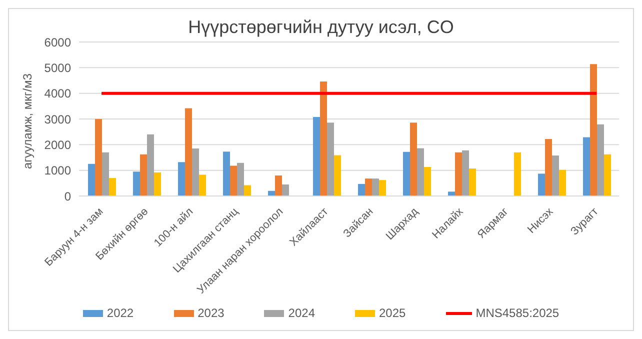  Describe the element at coordinates (321, 27) in the screenshot. I see `chart-title: Нүүрстөрөгчийн дутуу исэл, CO` at that location.